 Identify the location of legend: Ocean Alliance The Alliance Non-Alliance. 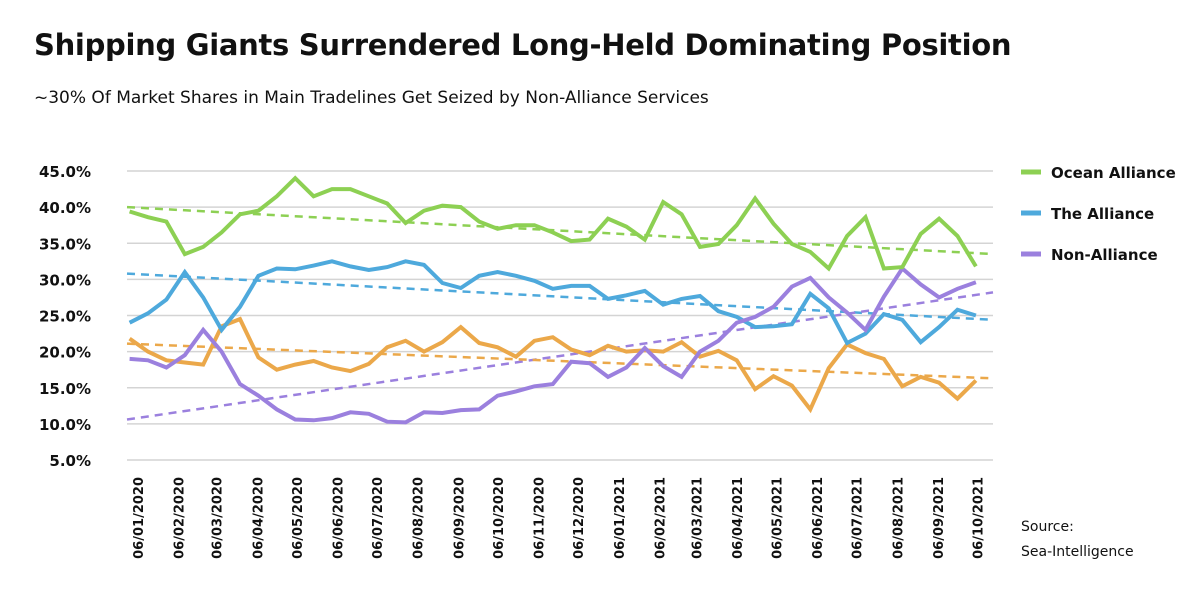
(1098, 214).